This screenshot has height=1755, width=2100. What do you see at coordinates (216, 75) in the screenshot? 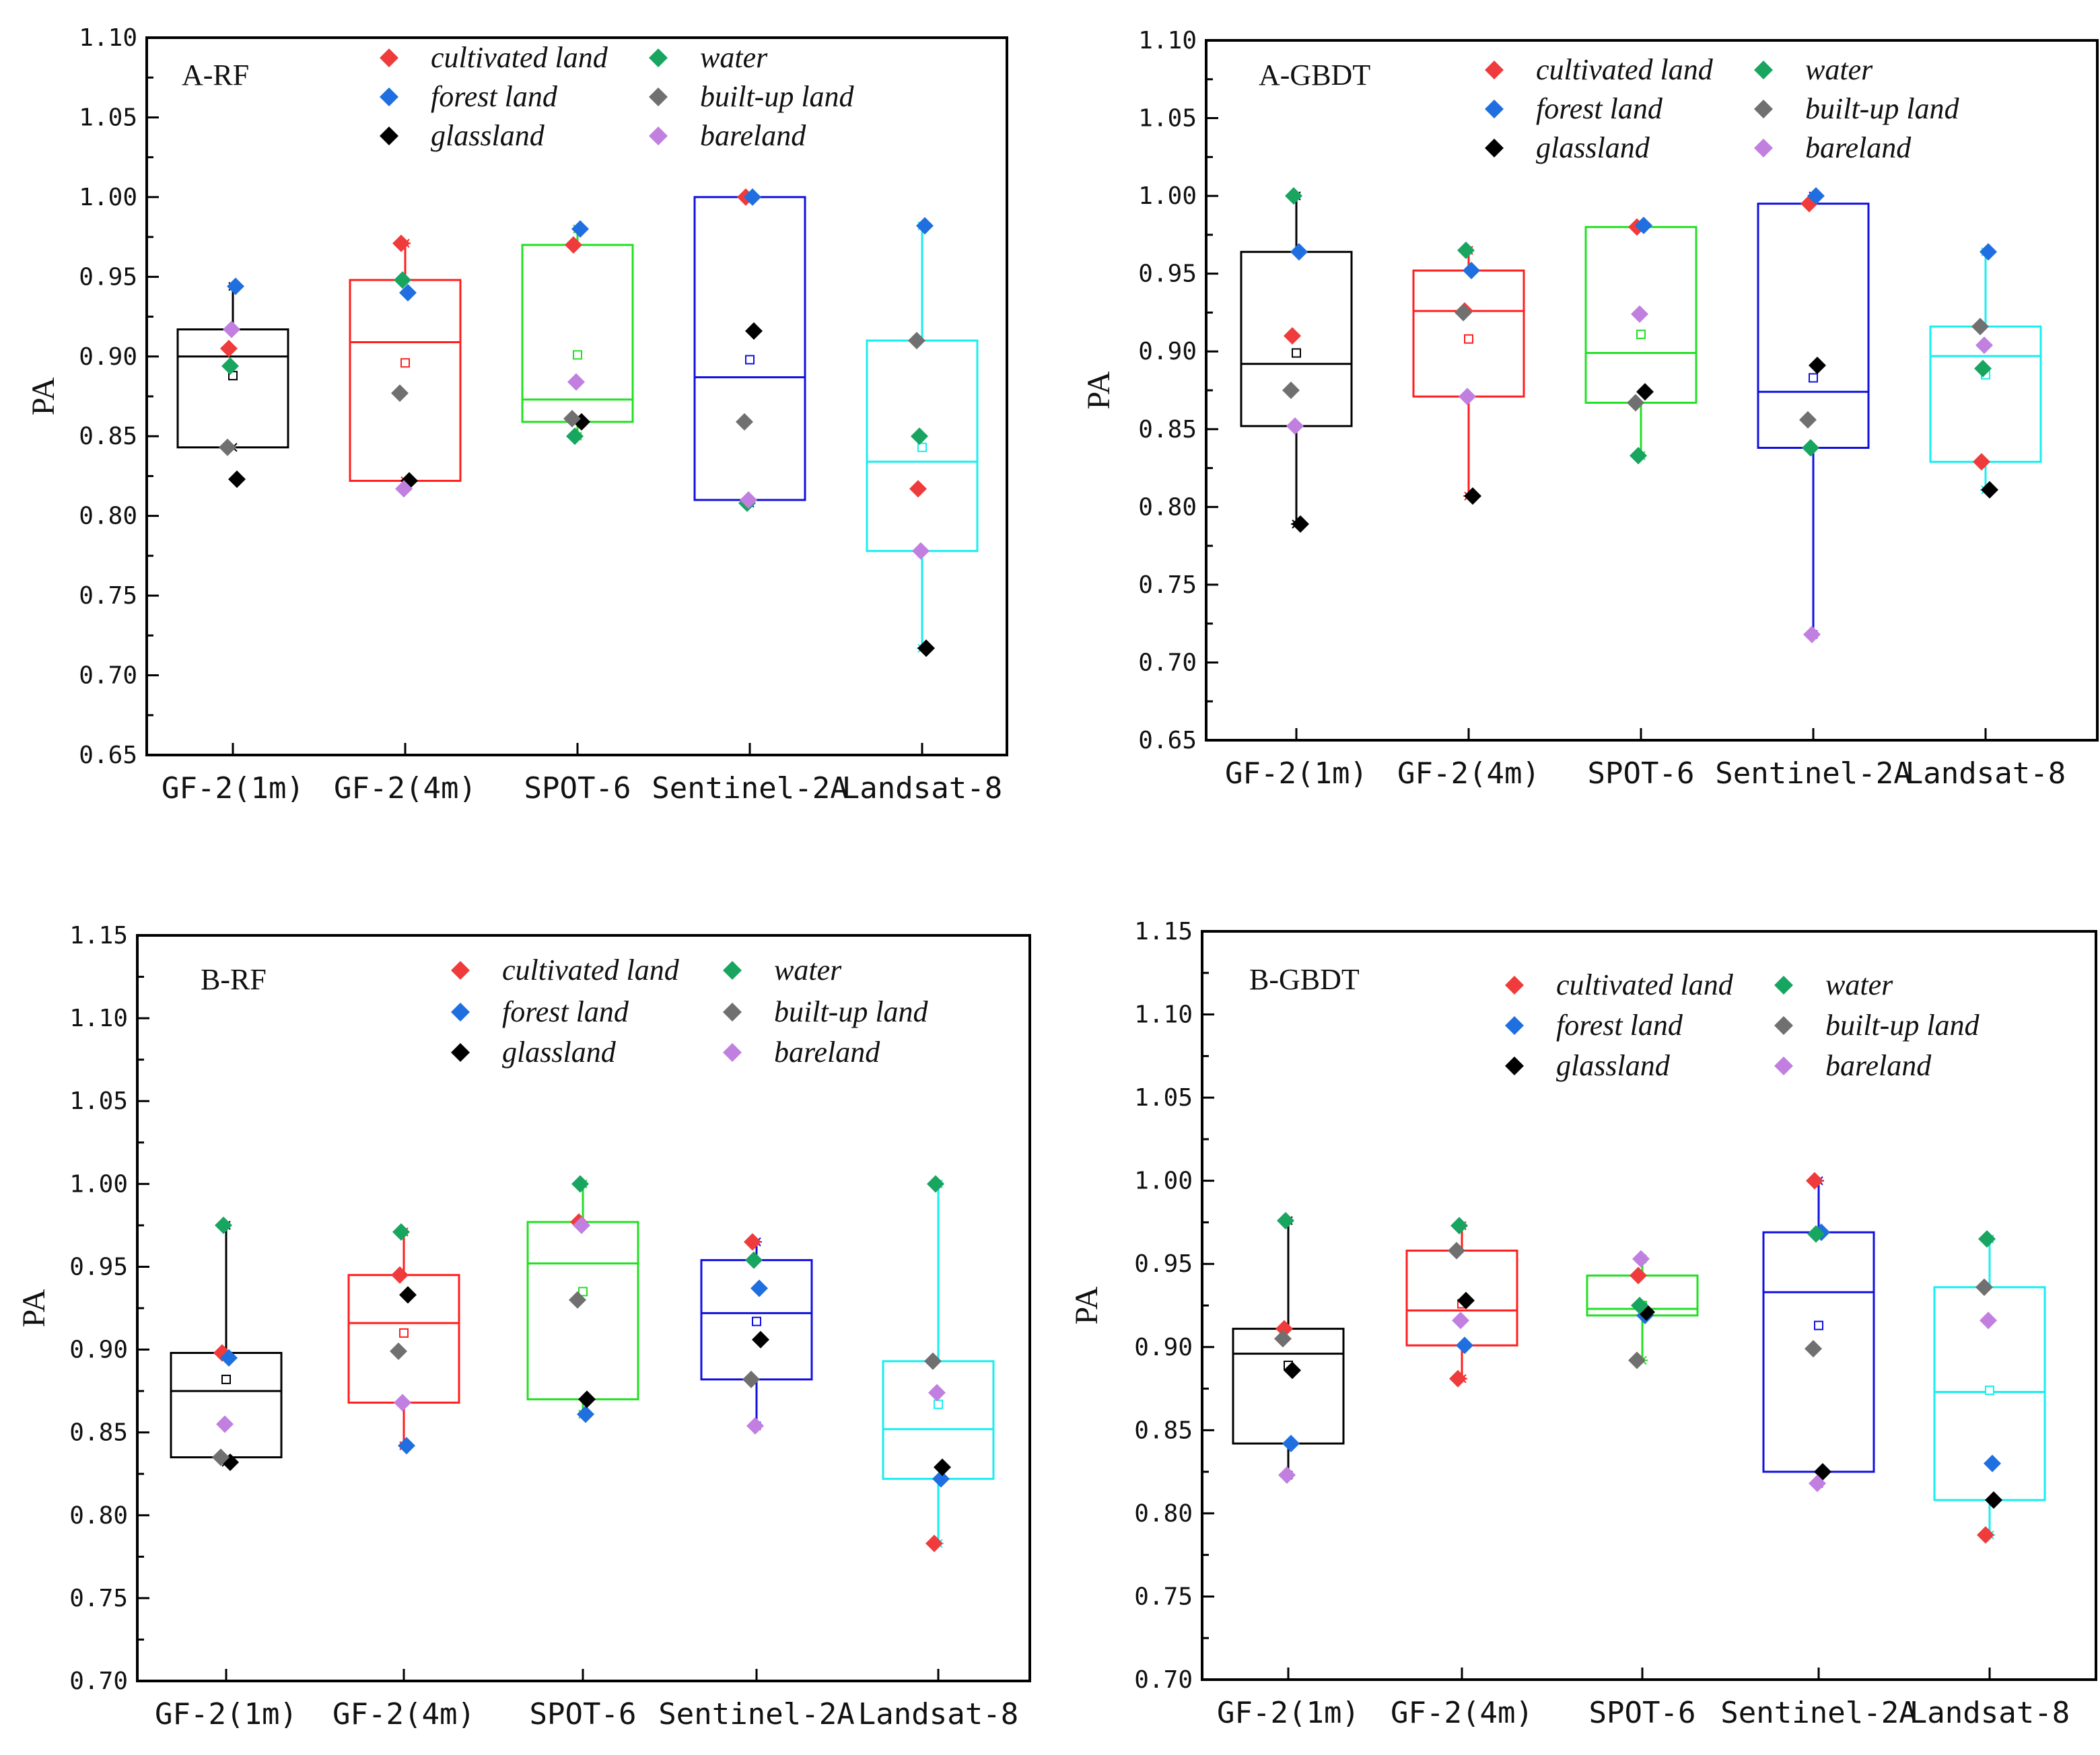
I see `panel-title: A-RF` at bounding box center [216, 75].